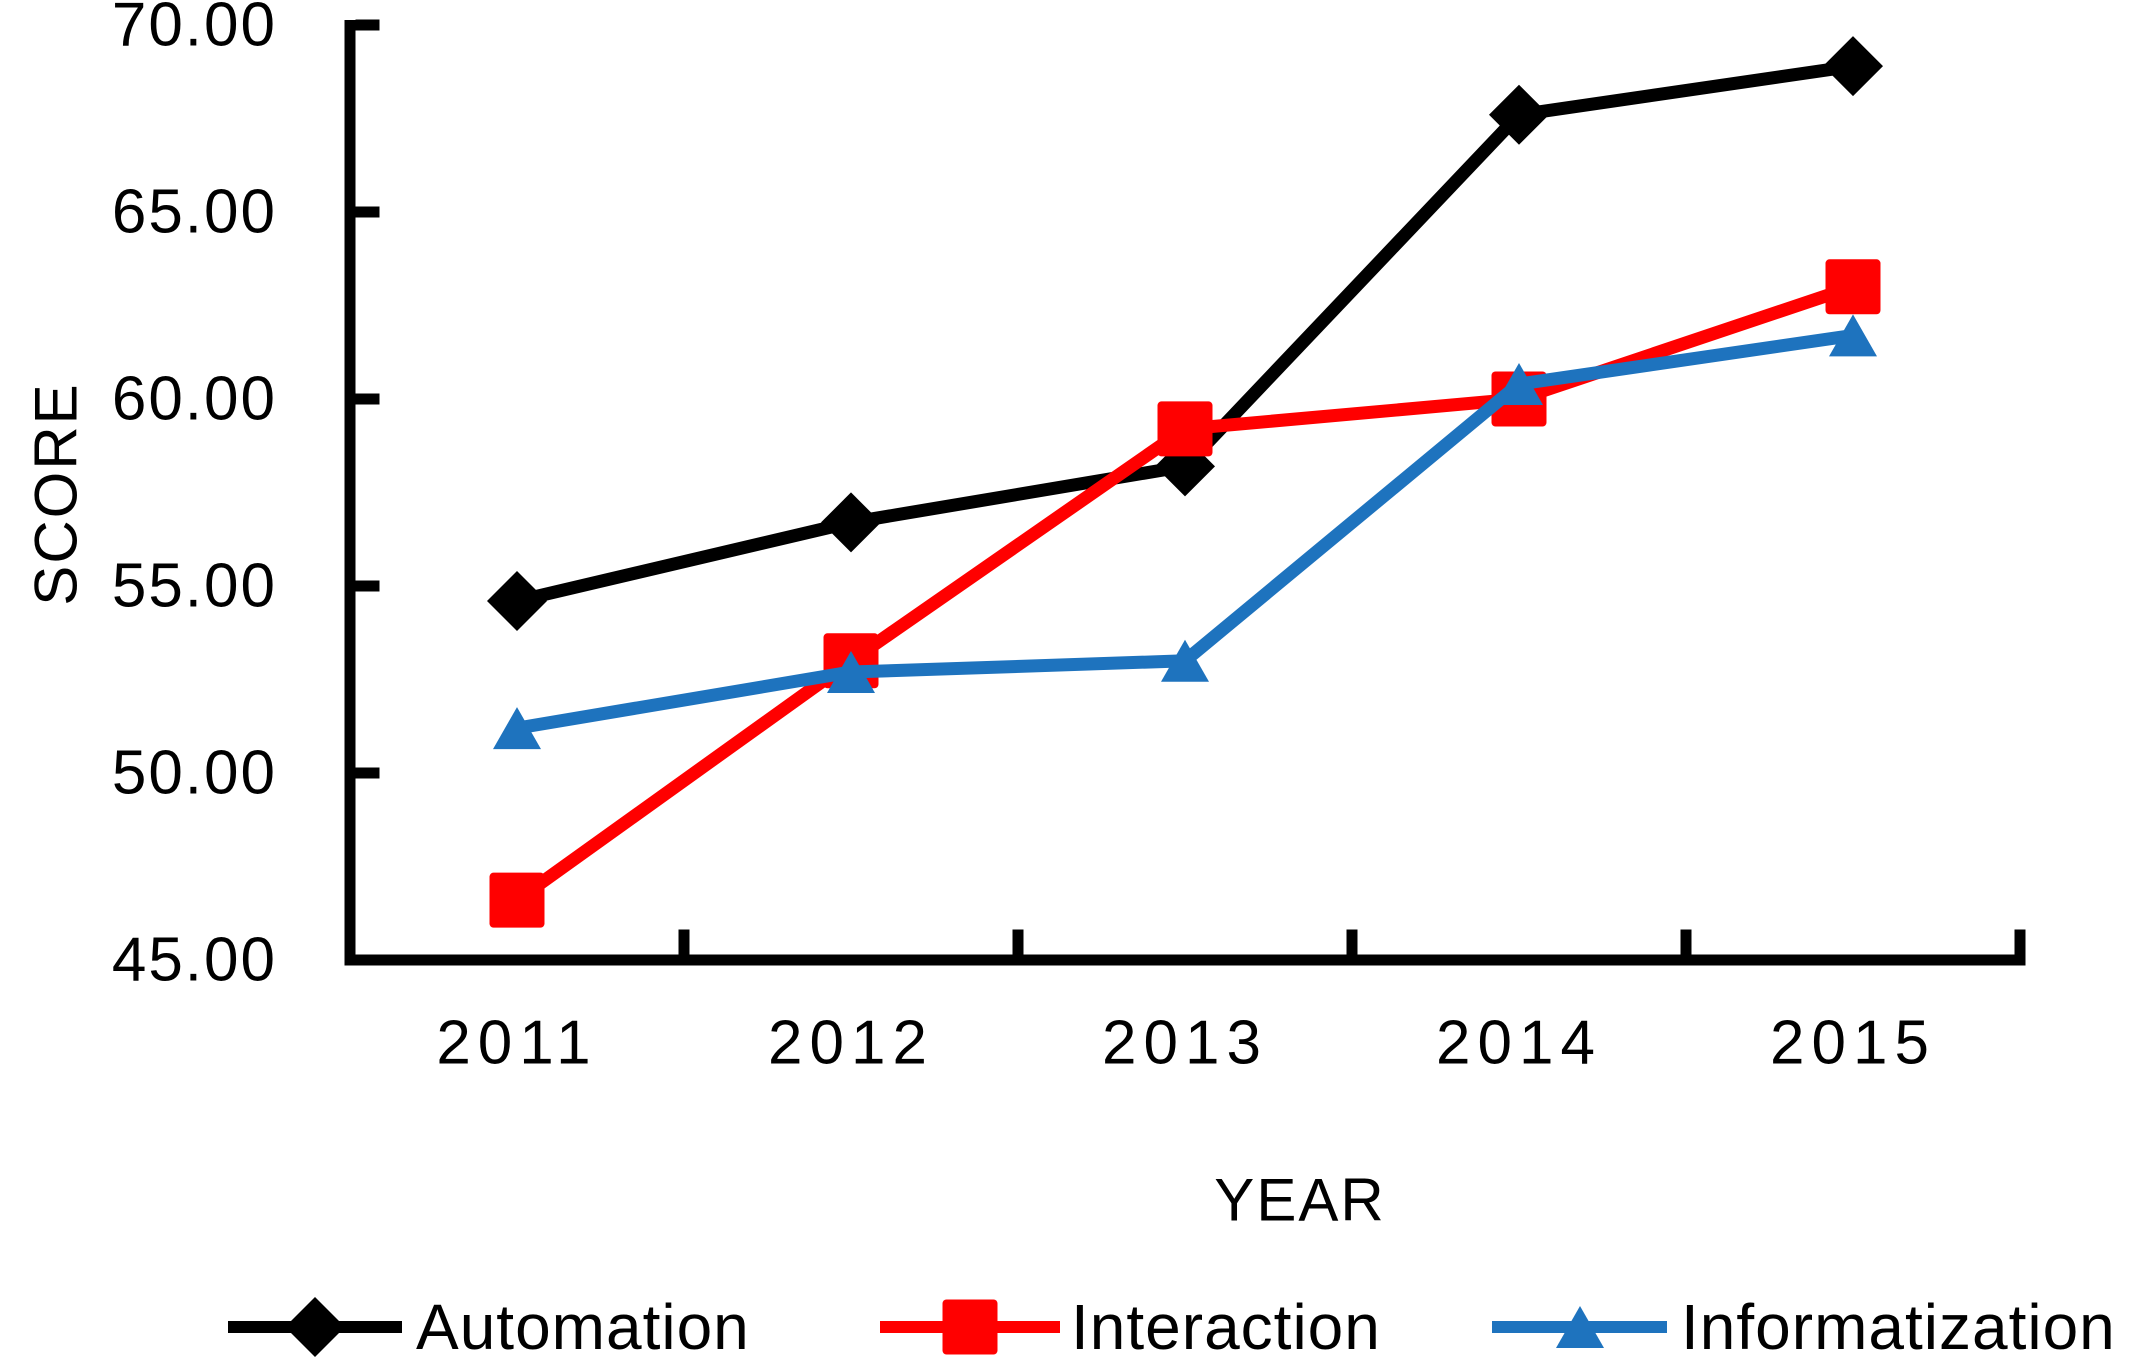 The width and height of the screenshot is (2155, 1371). I want to click on x-tick-label: 2012, so click(851, 1043).